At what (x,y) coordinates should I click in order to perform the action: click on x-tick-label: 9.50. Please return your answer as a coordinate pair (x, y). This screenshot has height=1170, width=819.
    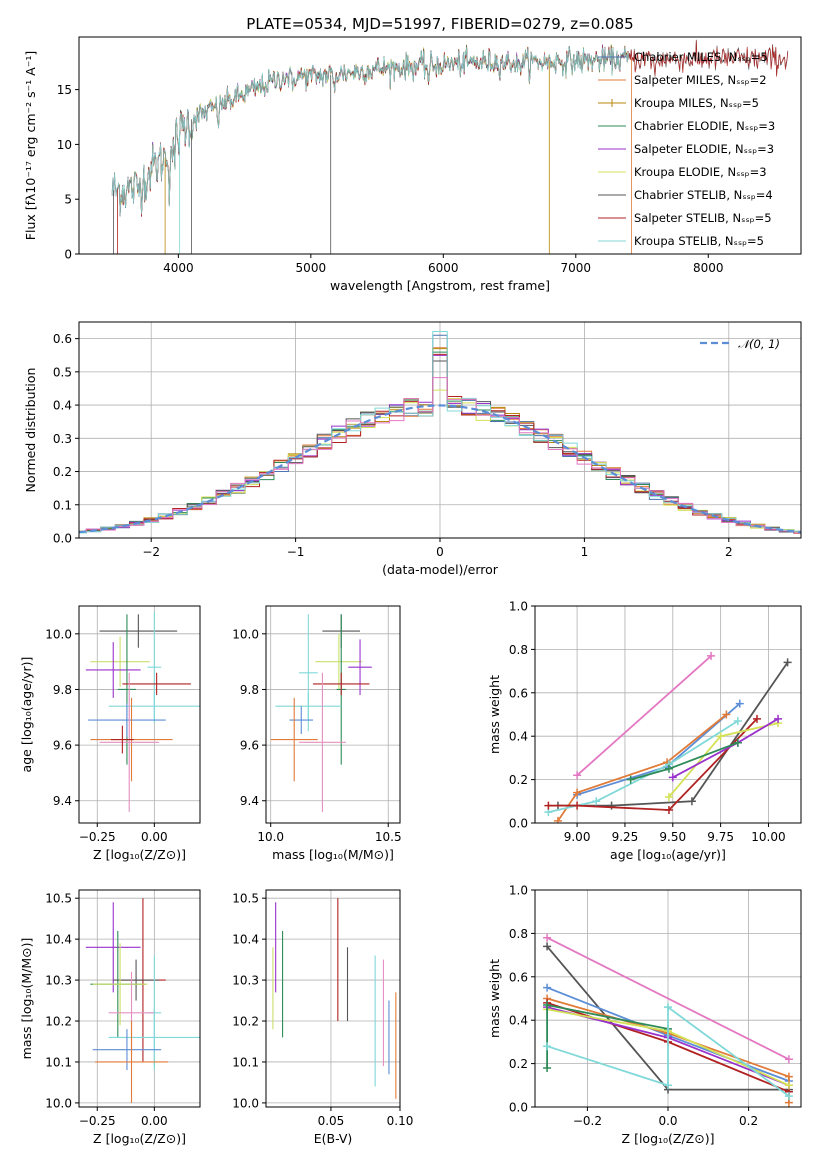
    Looking at the image, I should click on (672, 837).